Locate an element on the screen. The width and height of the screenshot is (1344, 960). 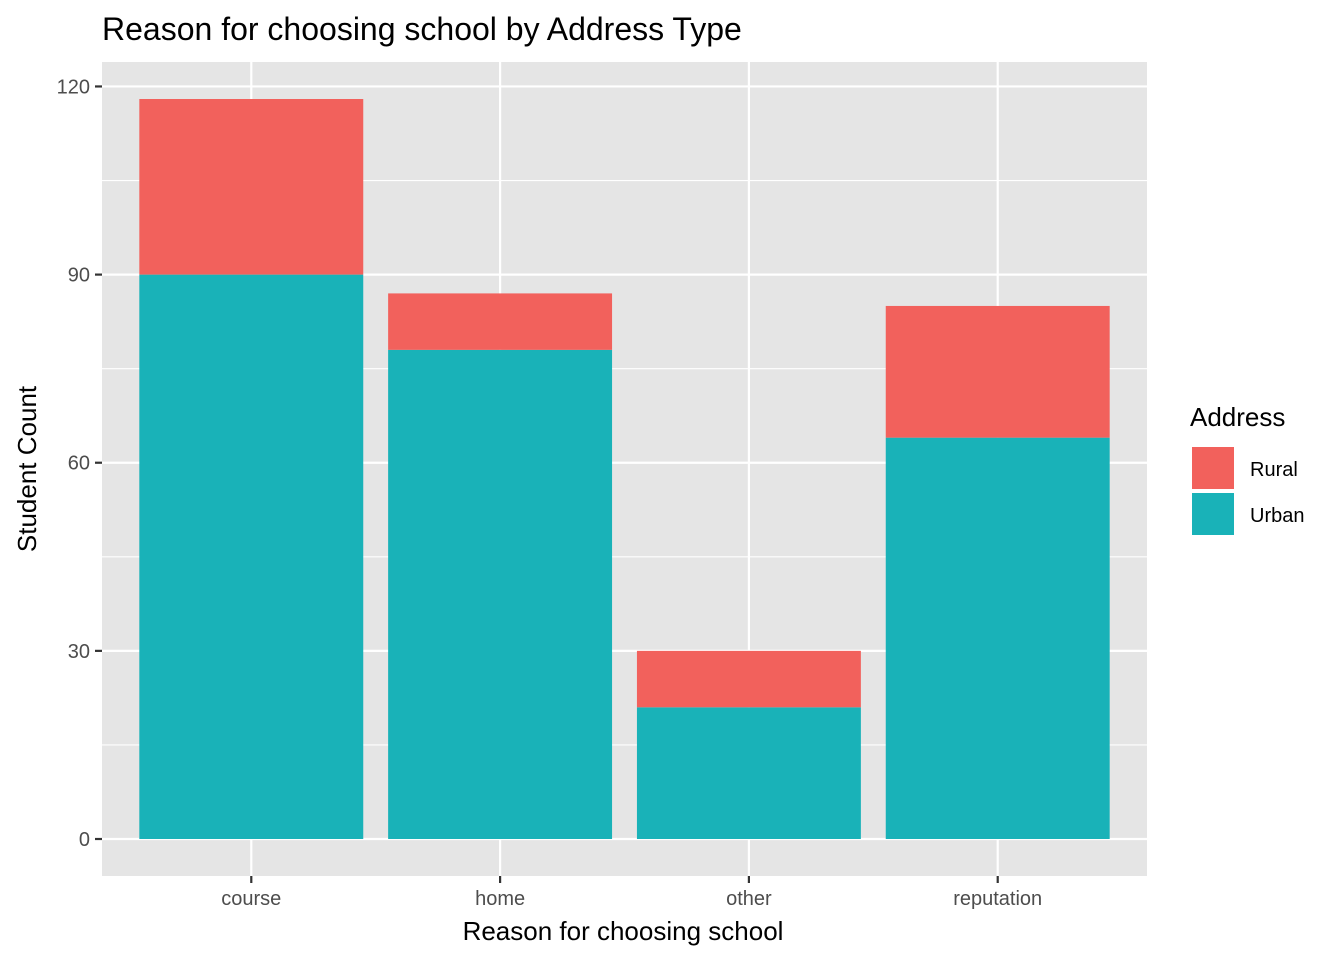
legend-label-rural: Rural is located at coordinates (1274, 470).